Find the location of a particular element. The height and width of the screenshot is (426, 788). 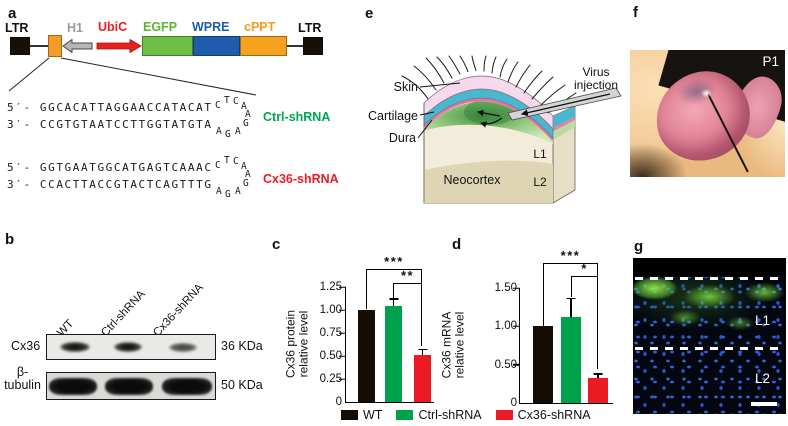

lane-label-ctrl-shrna: Ctrl-shRNA is located at coordinates (123, 313).